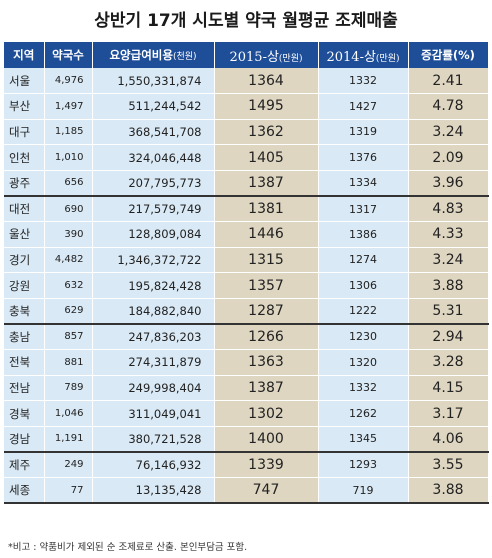 The height and width of the screenshot is (558, 492). I want to click on cell-pharmacies: 656, so click(68, 183).